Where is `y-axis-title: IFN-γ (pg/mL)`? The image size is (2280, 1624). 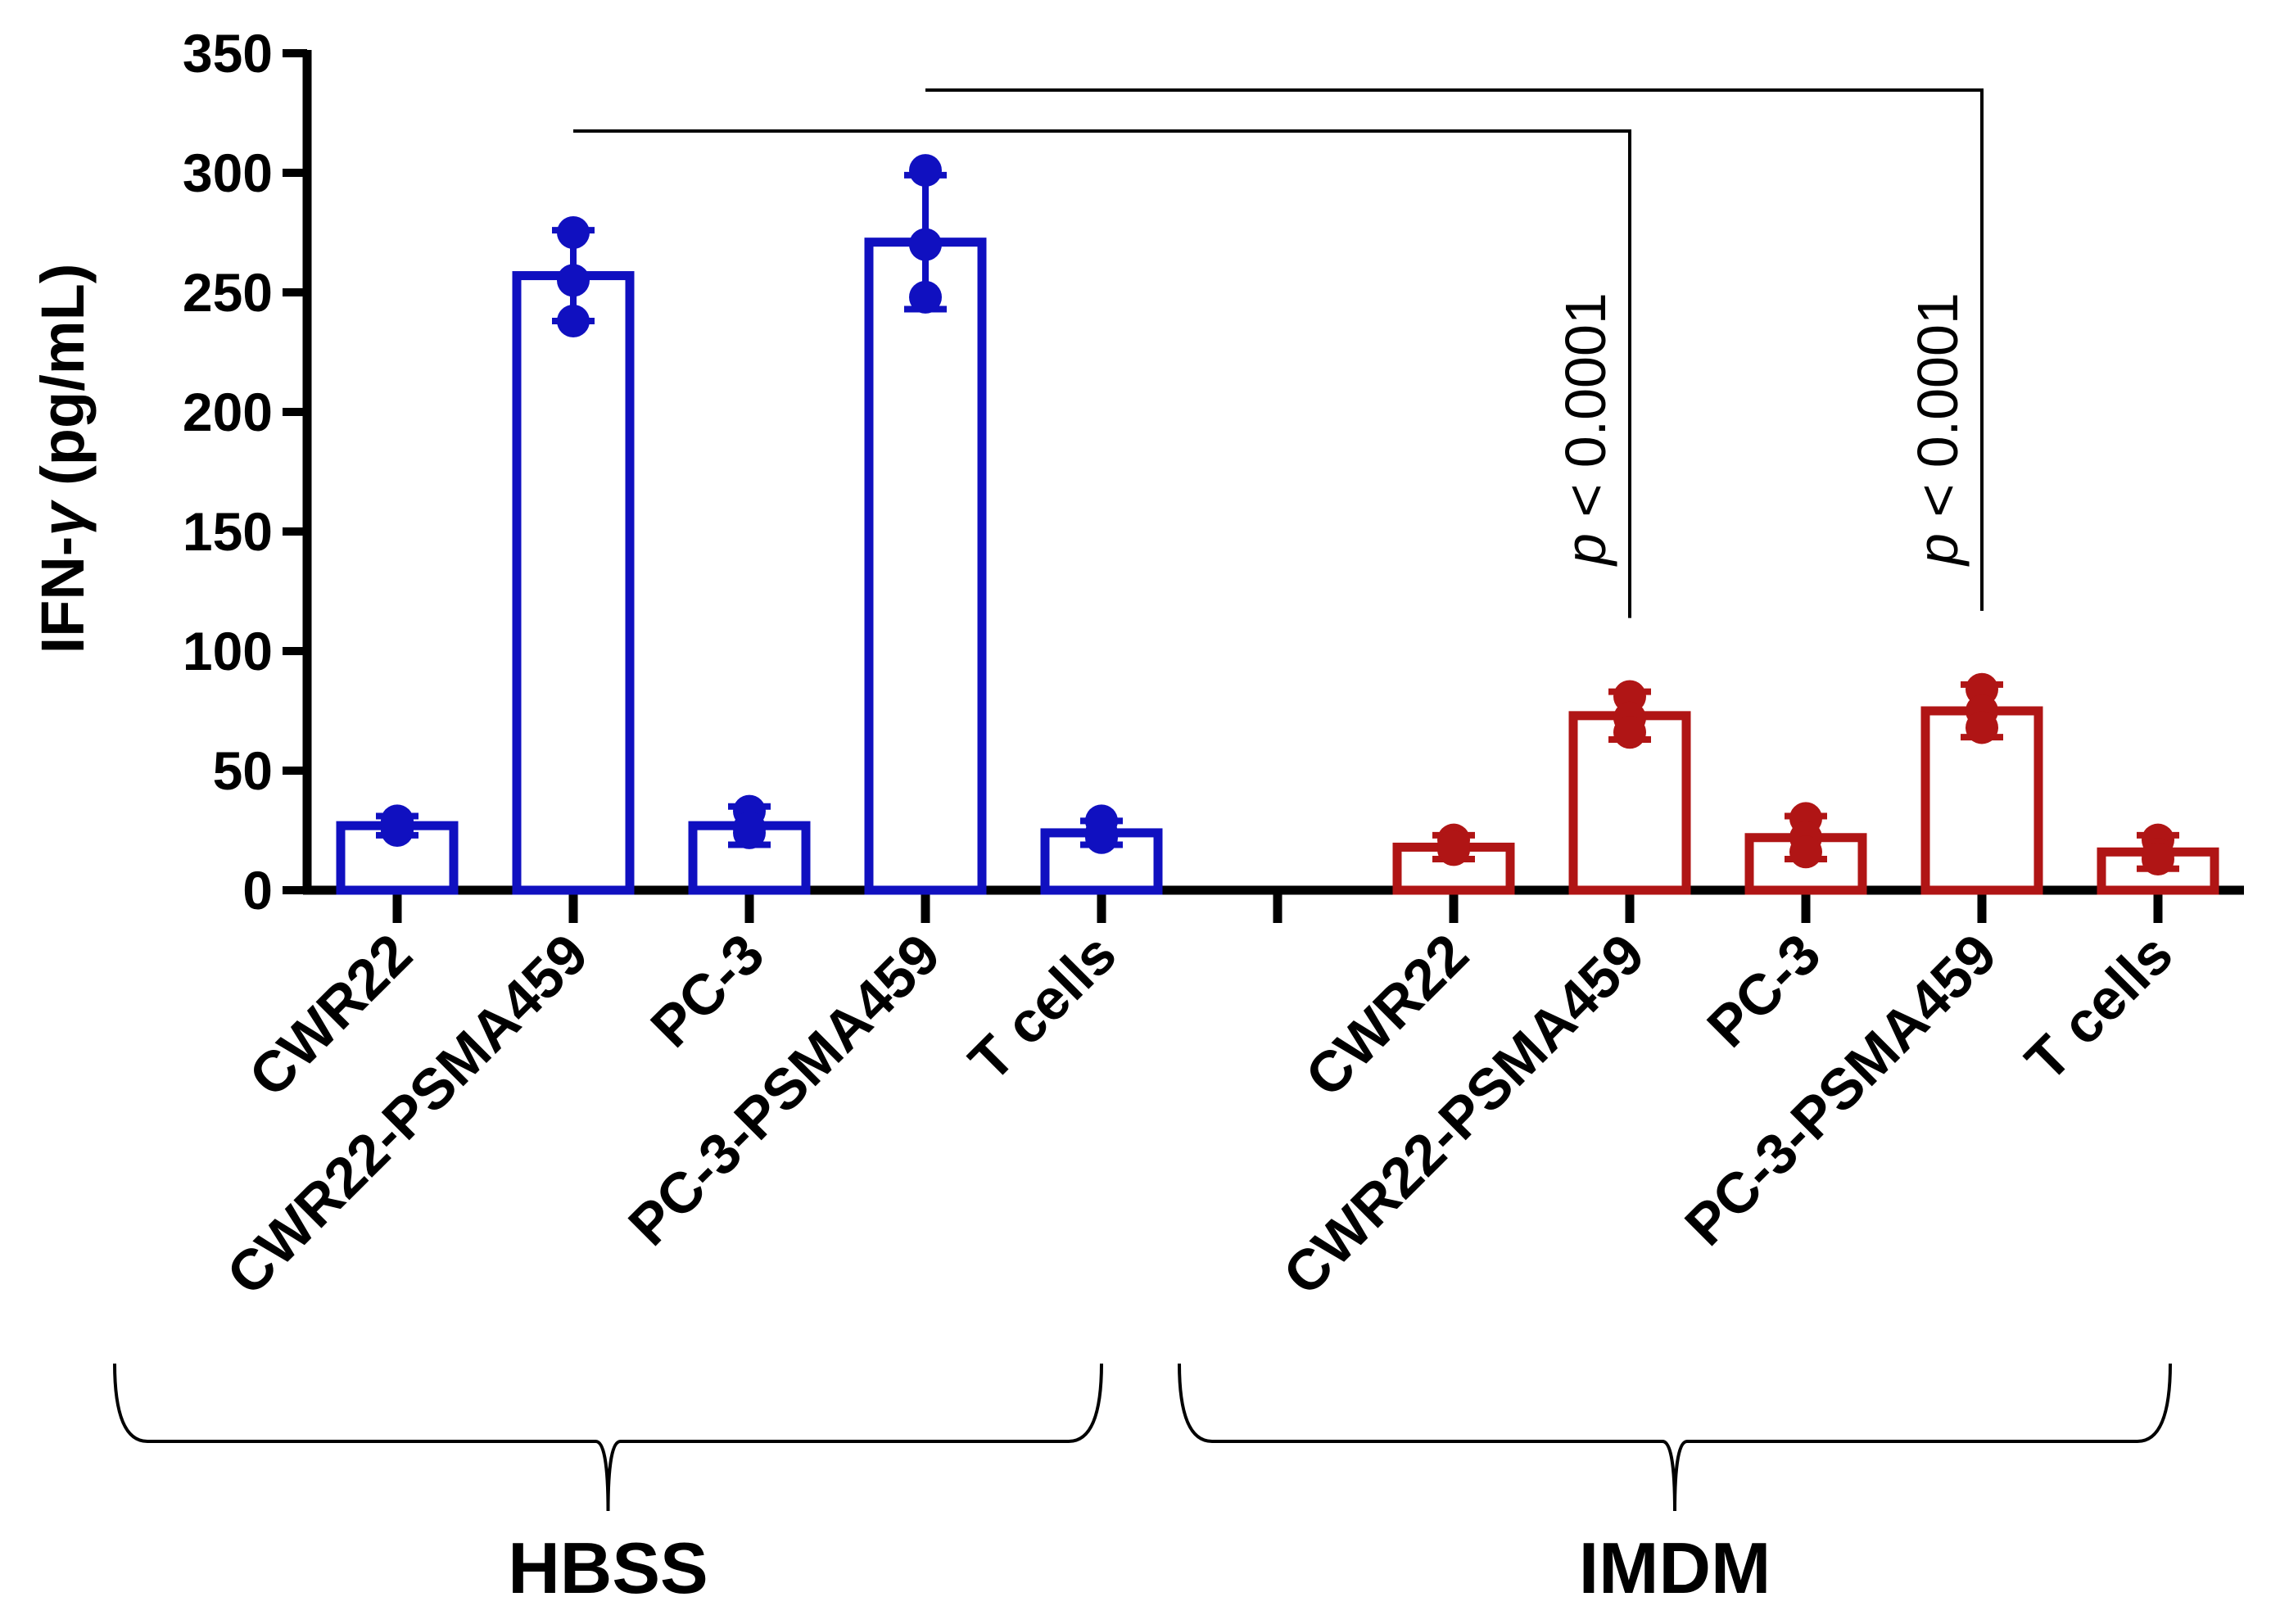 y-axis-title: IFN-γ (pg/mL) is located at coordinates (63, 459).